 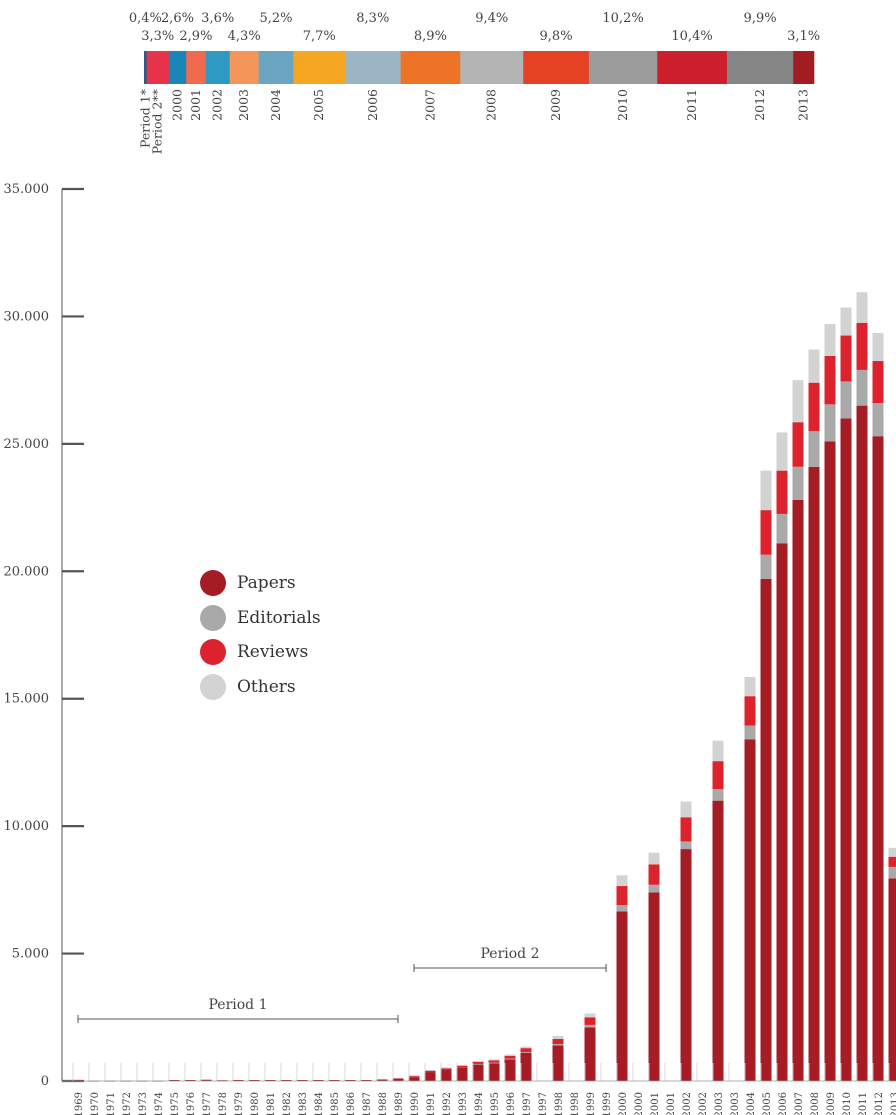 What do you see at coordinates (622, 105) in the screenshot?
I see `share-category-label: 2010` at bounding box center [622, 105].